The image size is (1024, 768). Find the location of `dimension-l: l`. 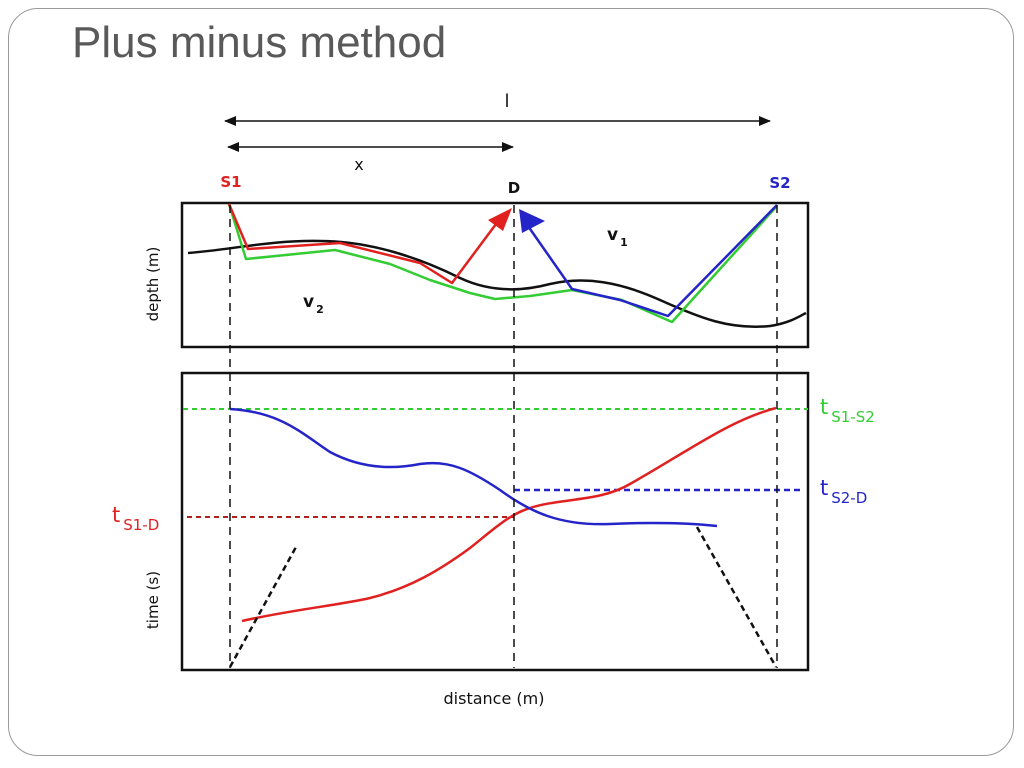

dimension-l: l is located at coordinates (497, 108).